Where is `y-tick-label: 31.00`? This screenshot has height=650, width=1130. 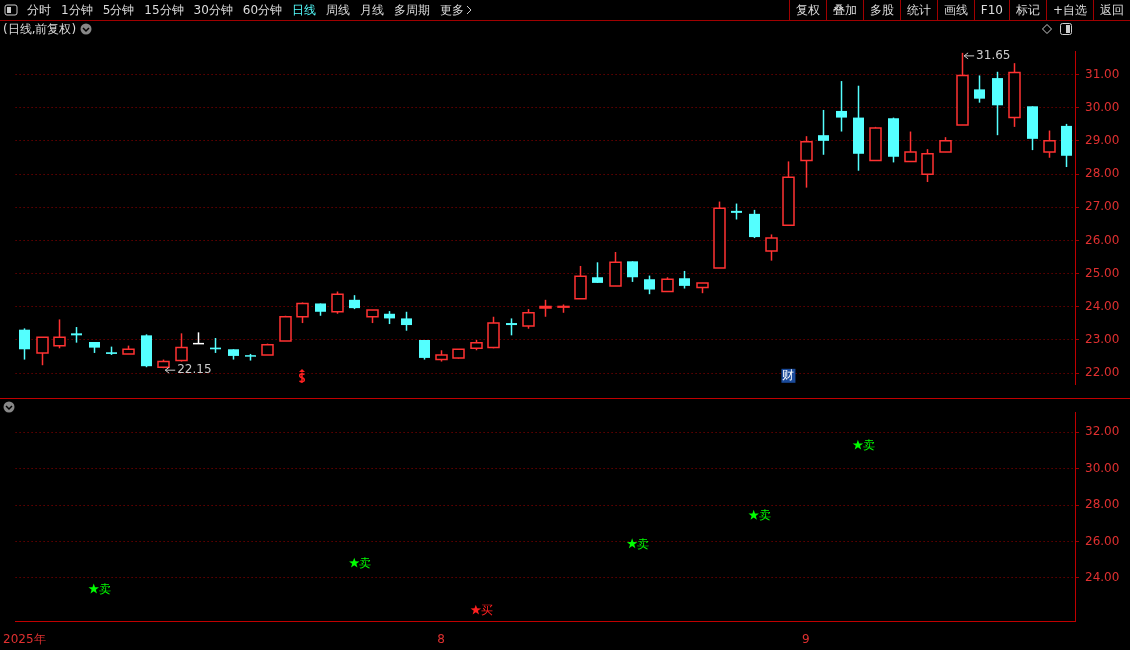
y-tick-label: 31.00 is located at coordinates (1102, 73).